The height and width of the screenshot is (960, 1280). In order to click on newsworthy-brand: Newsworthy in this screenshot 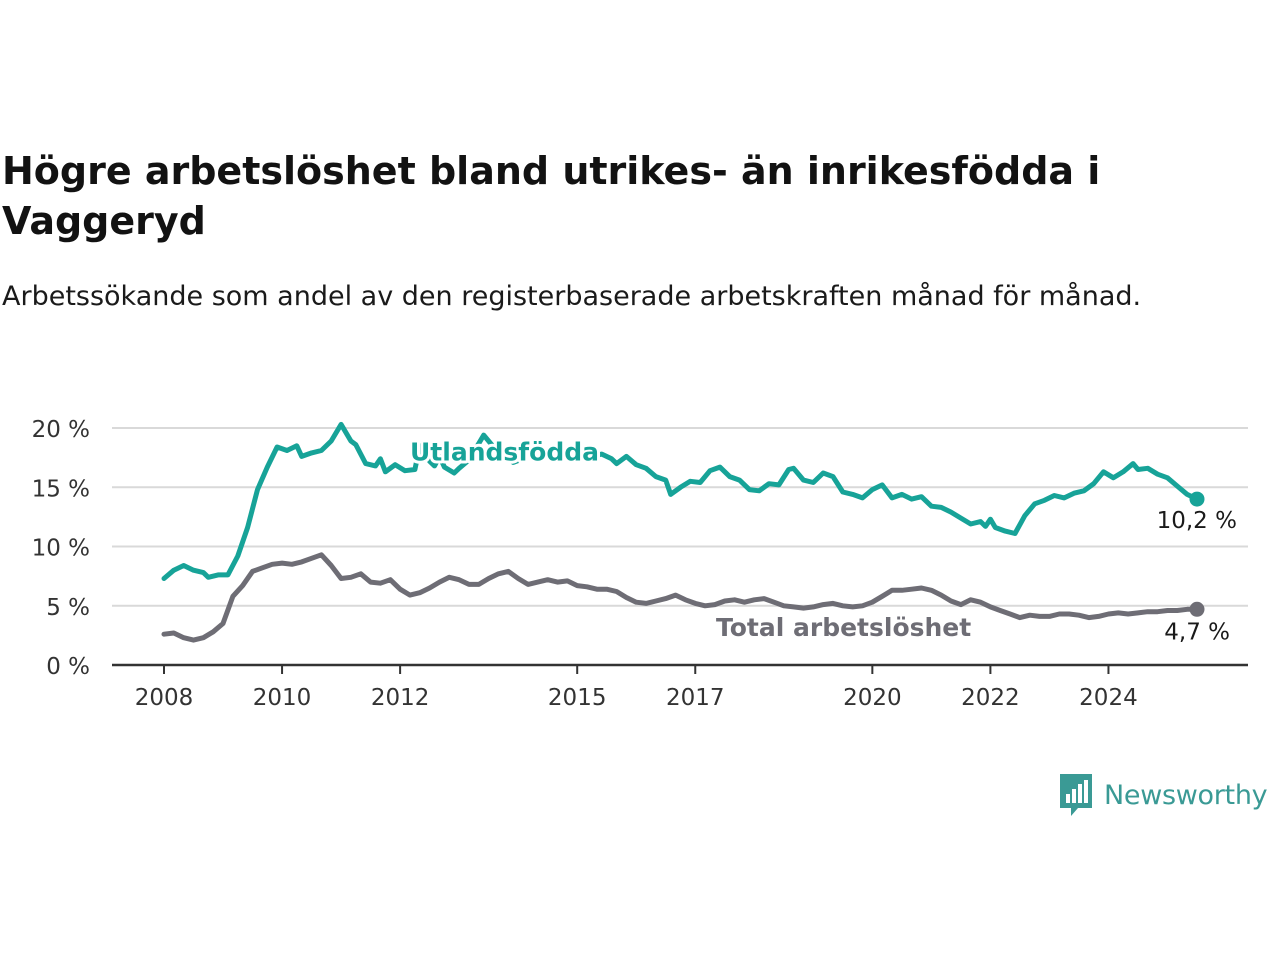, I will do `click(1163, 795)`.